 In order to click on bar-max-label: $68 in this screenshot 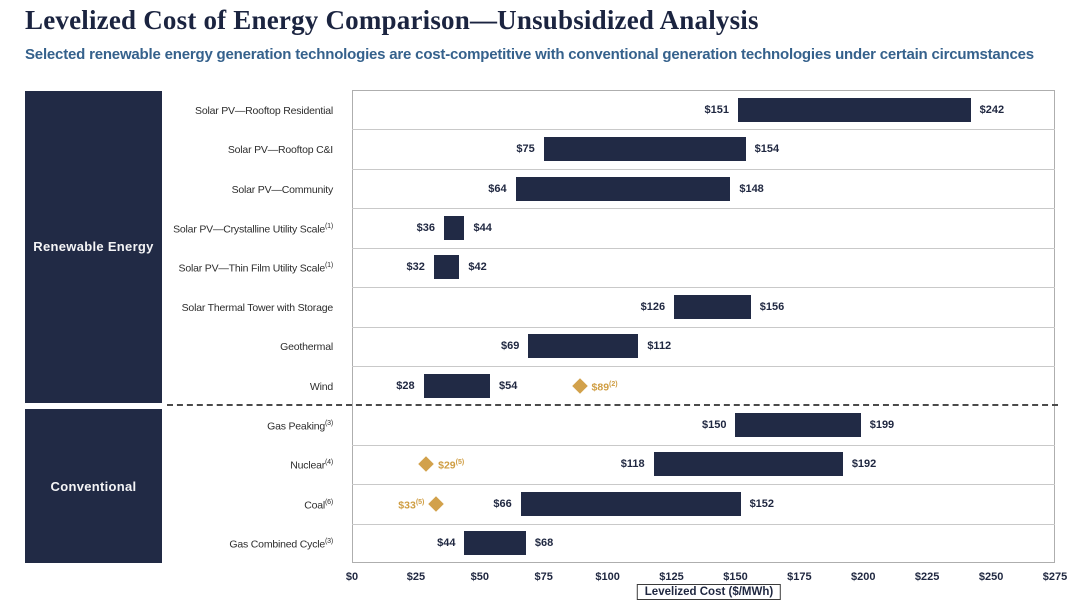, I will do `click(544, 543)`.